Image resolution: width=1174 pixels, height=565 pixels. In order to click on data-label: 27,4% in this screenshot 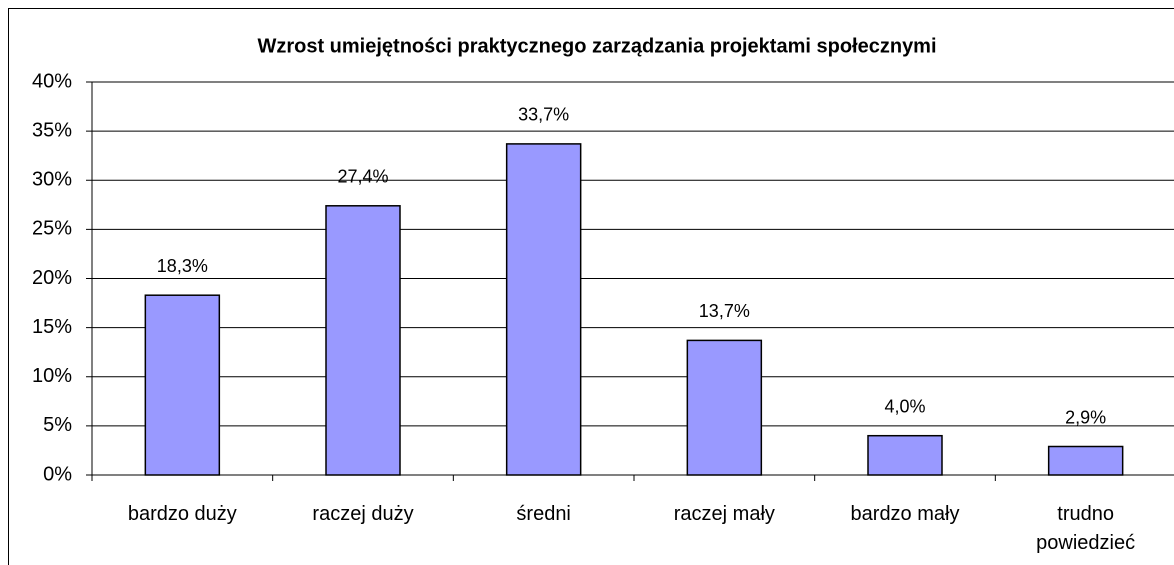, I will do `click(362, 177)`.